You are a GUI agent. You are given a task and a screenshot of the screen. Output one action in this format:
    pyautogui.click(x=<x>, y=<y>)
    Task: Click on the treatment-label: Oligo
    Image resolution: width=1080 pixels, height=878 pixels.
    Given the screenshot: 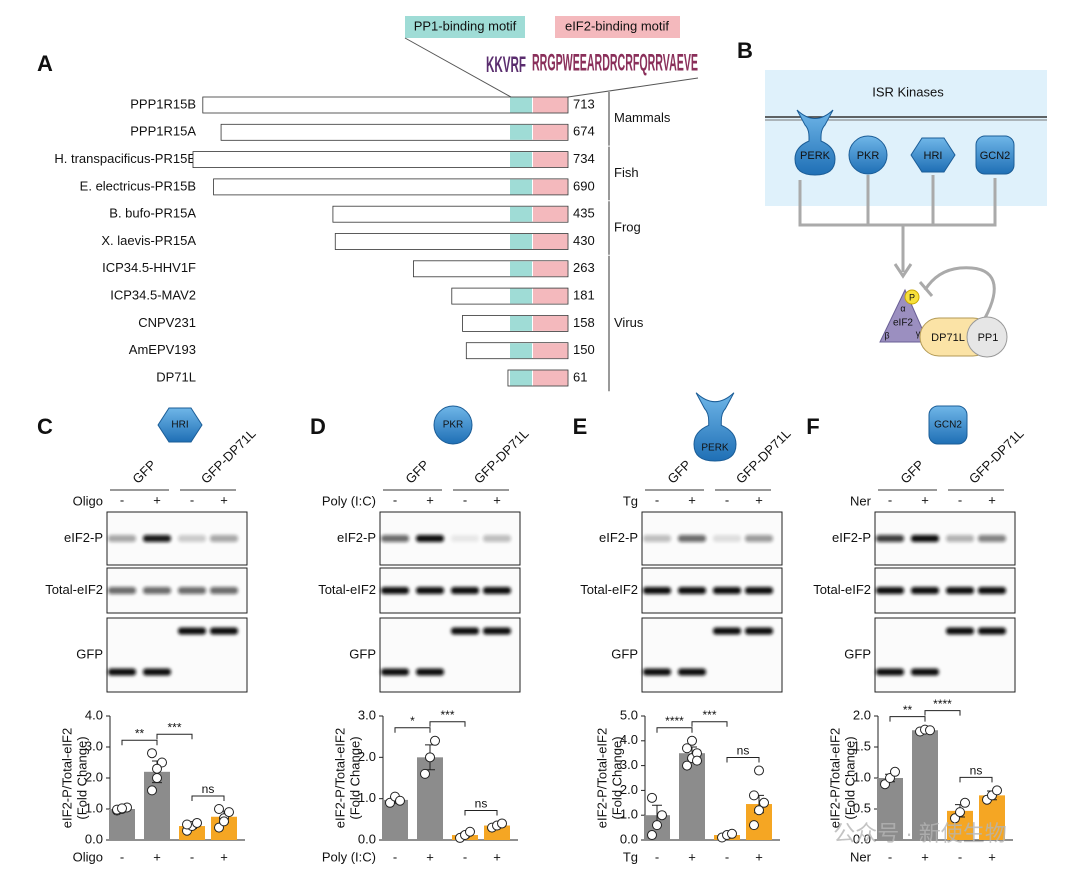 What is the action you would take?
    pyautogui.click(x=88, y=500)
    